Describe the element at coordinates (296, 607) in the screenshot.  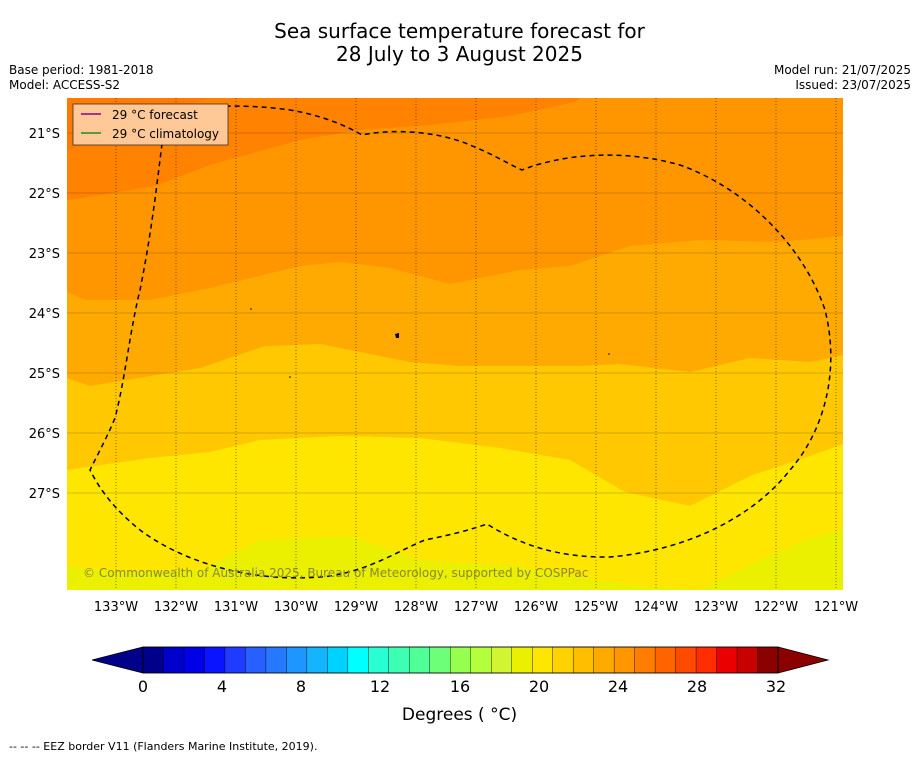
I see `lon-label: 130°W` at that location.